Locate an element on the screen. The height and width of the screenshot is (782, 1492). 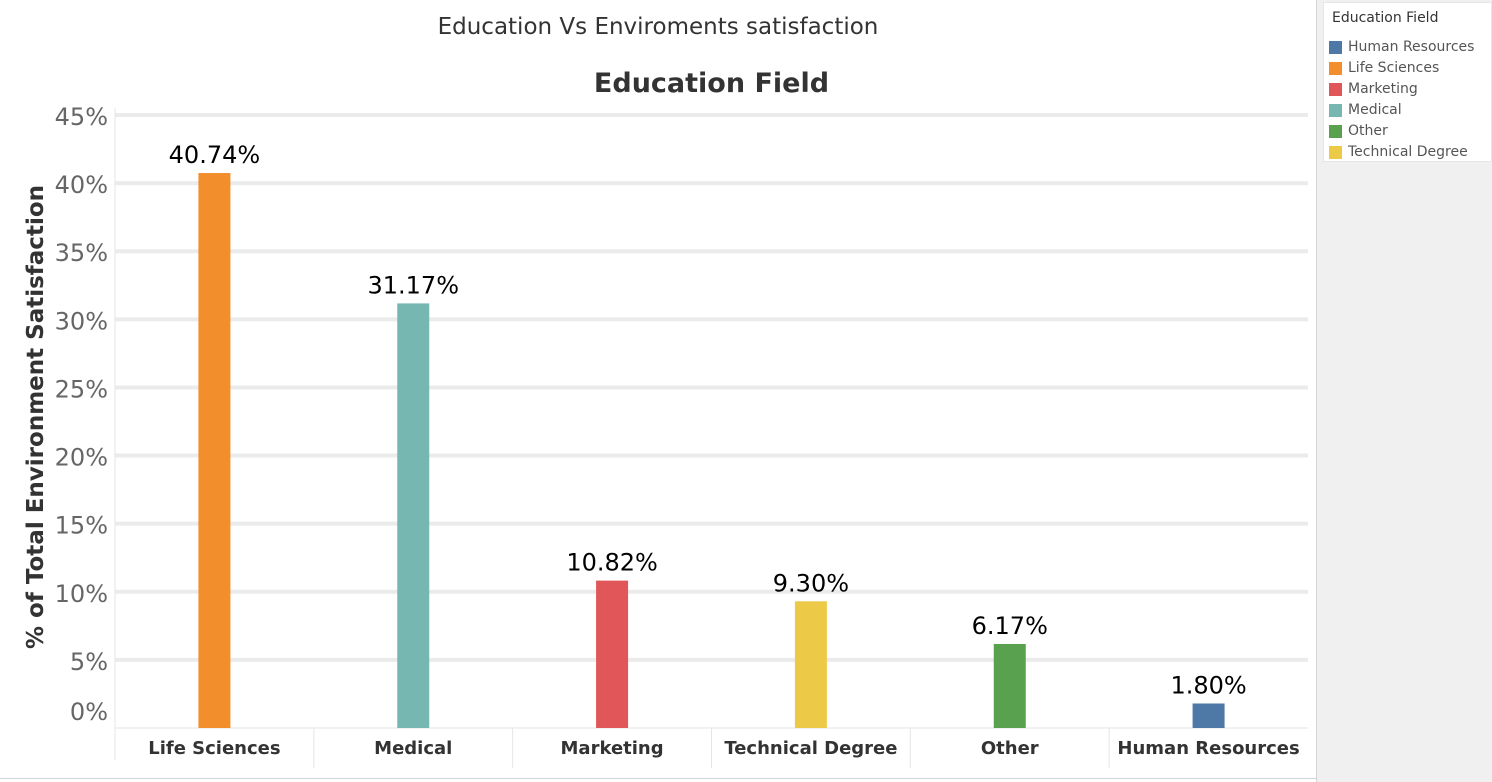
legend-item-life-sciences: Life Sciences is located at coordinates (1384, 68).